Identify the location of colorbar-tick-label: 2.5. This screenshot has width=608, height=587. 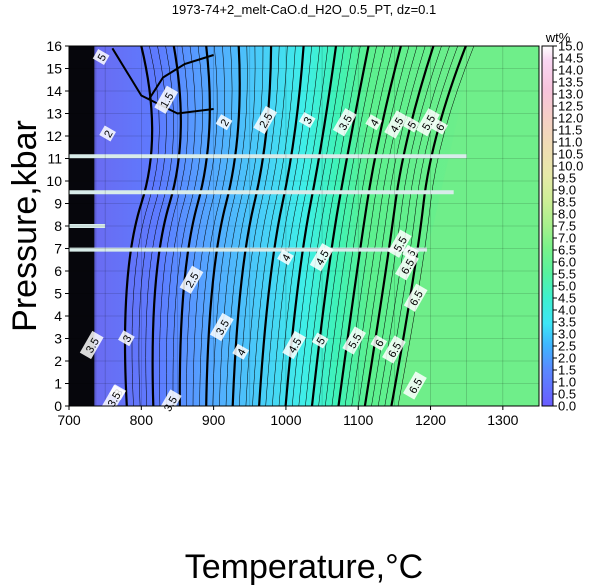
(567, 346).